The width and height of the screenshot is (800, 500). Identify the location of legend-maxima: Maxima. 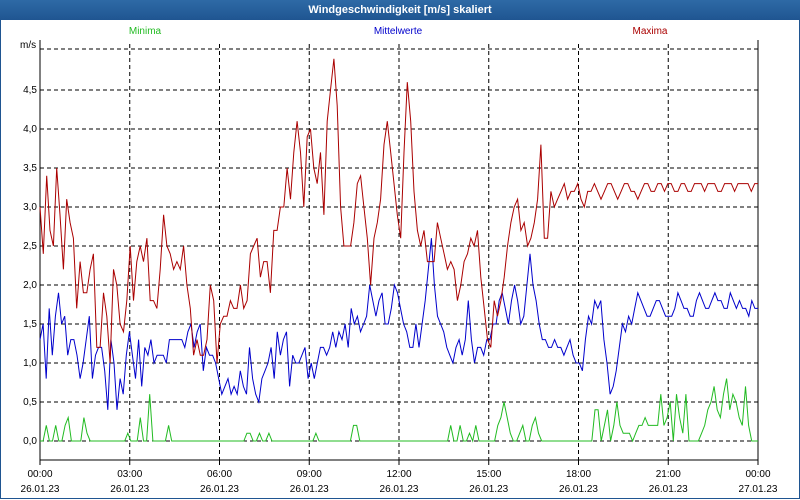
(649, 31).